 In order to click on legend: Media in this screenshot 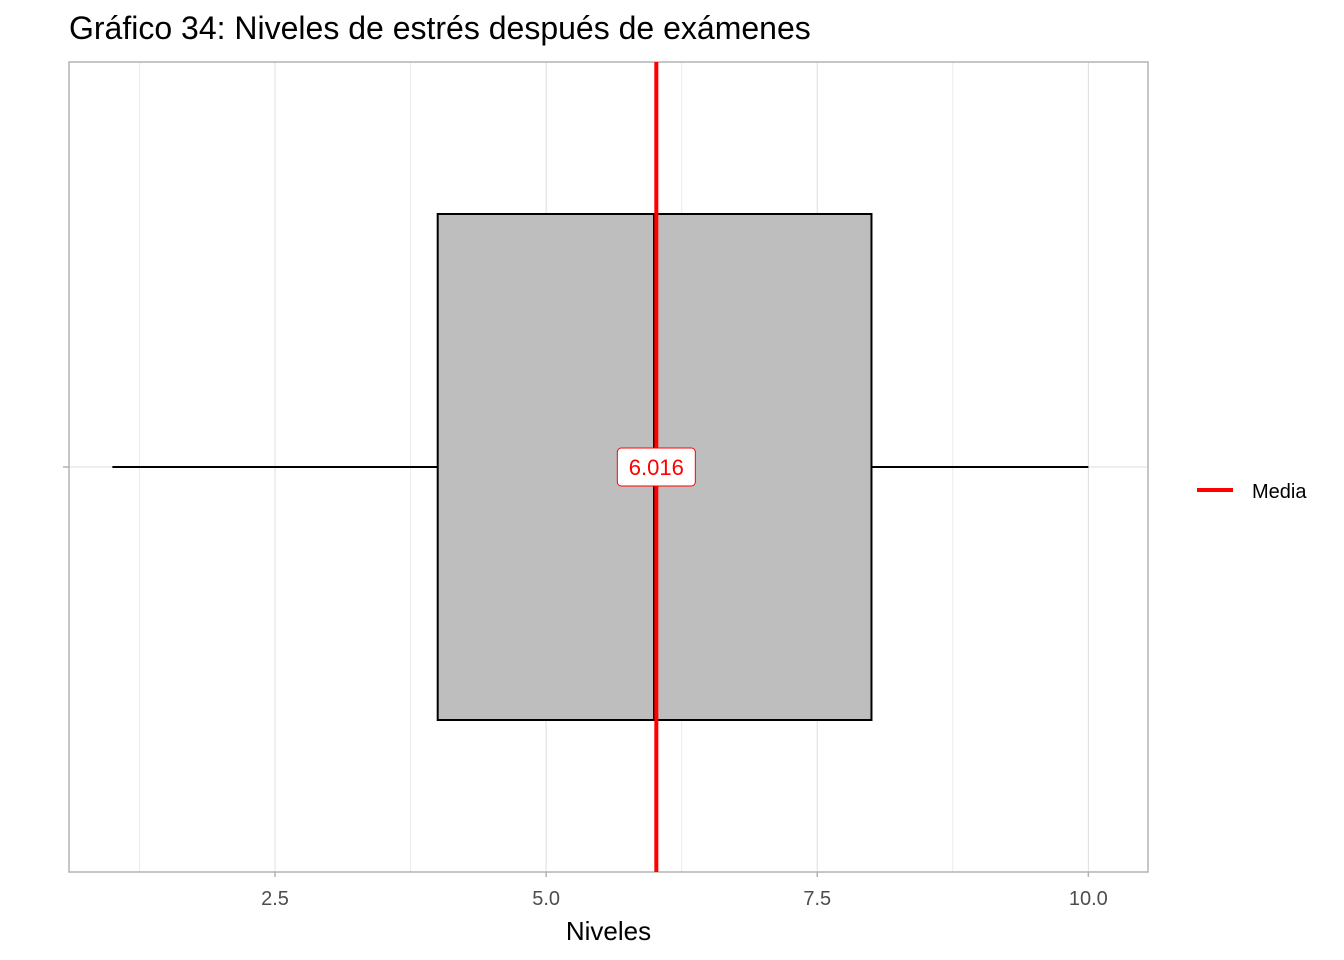, I will do `click(1252, 492)`.